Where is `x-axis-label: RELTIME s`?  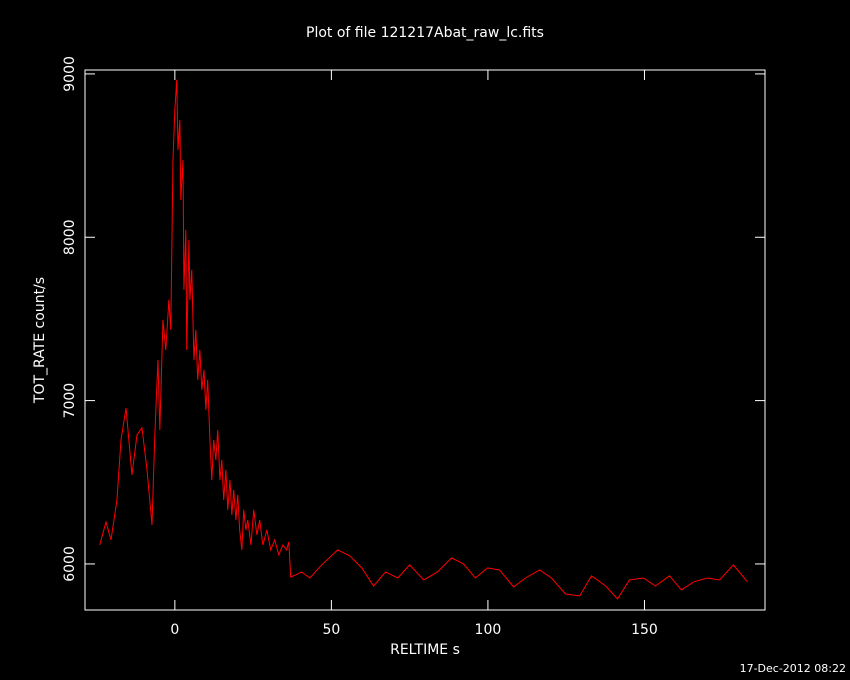
x-axis-label: RELTIME s is located at coordinates (425, 650).